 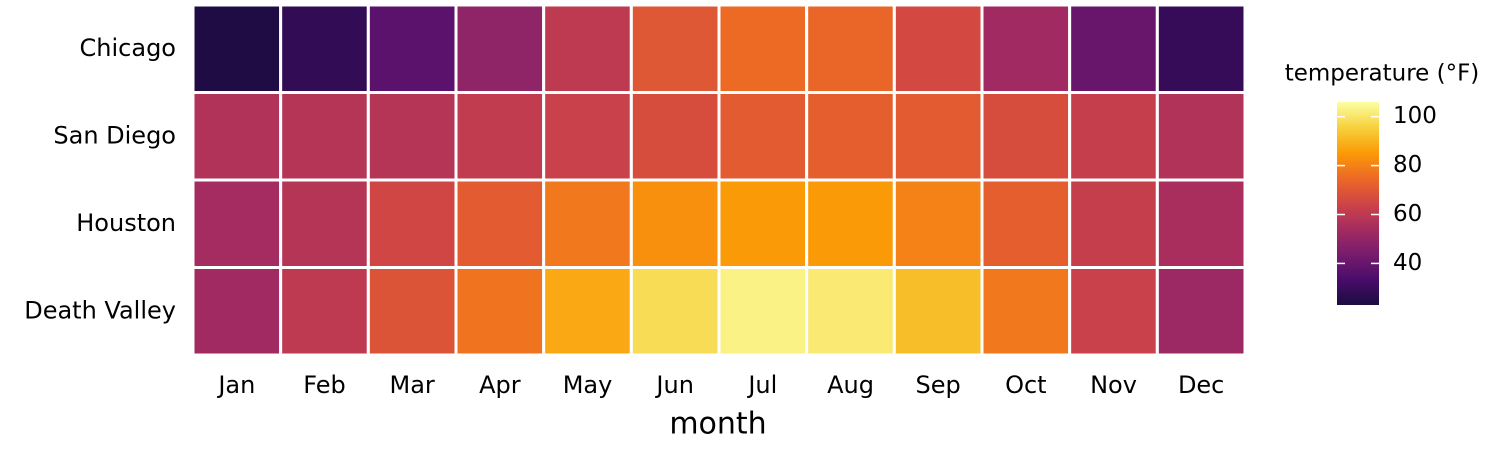 I want to click on y-tick-label: Death Valley, so click(x=100, y=310).